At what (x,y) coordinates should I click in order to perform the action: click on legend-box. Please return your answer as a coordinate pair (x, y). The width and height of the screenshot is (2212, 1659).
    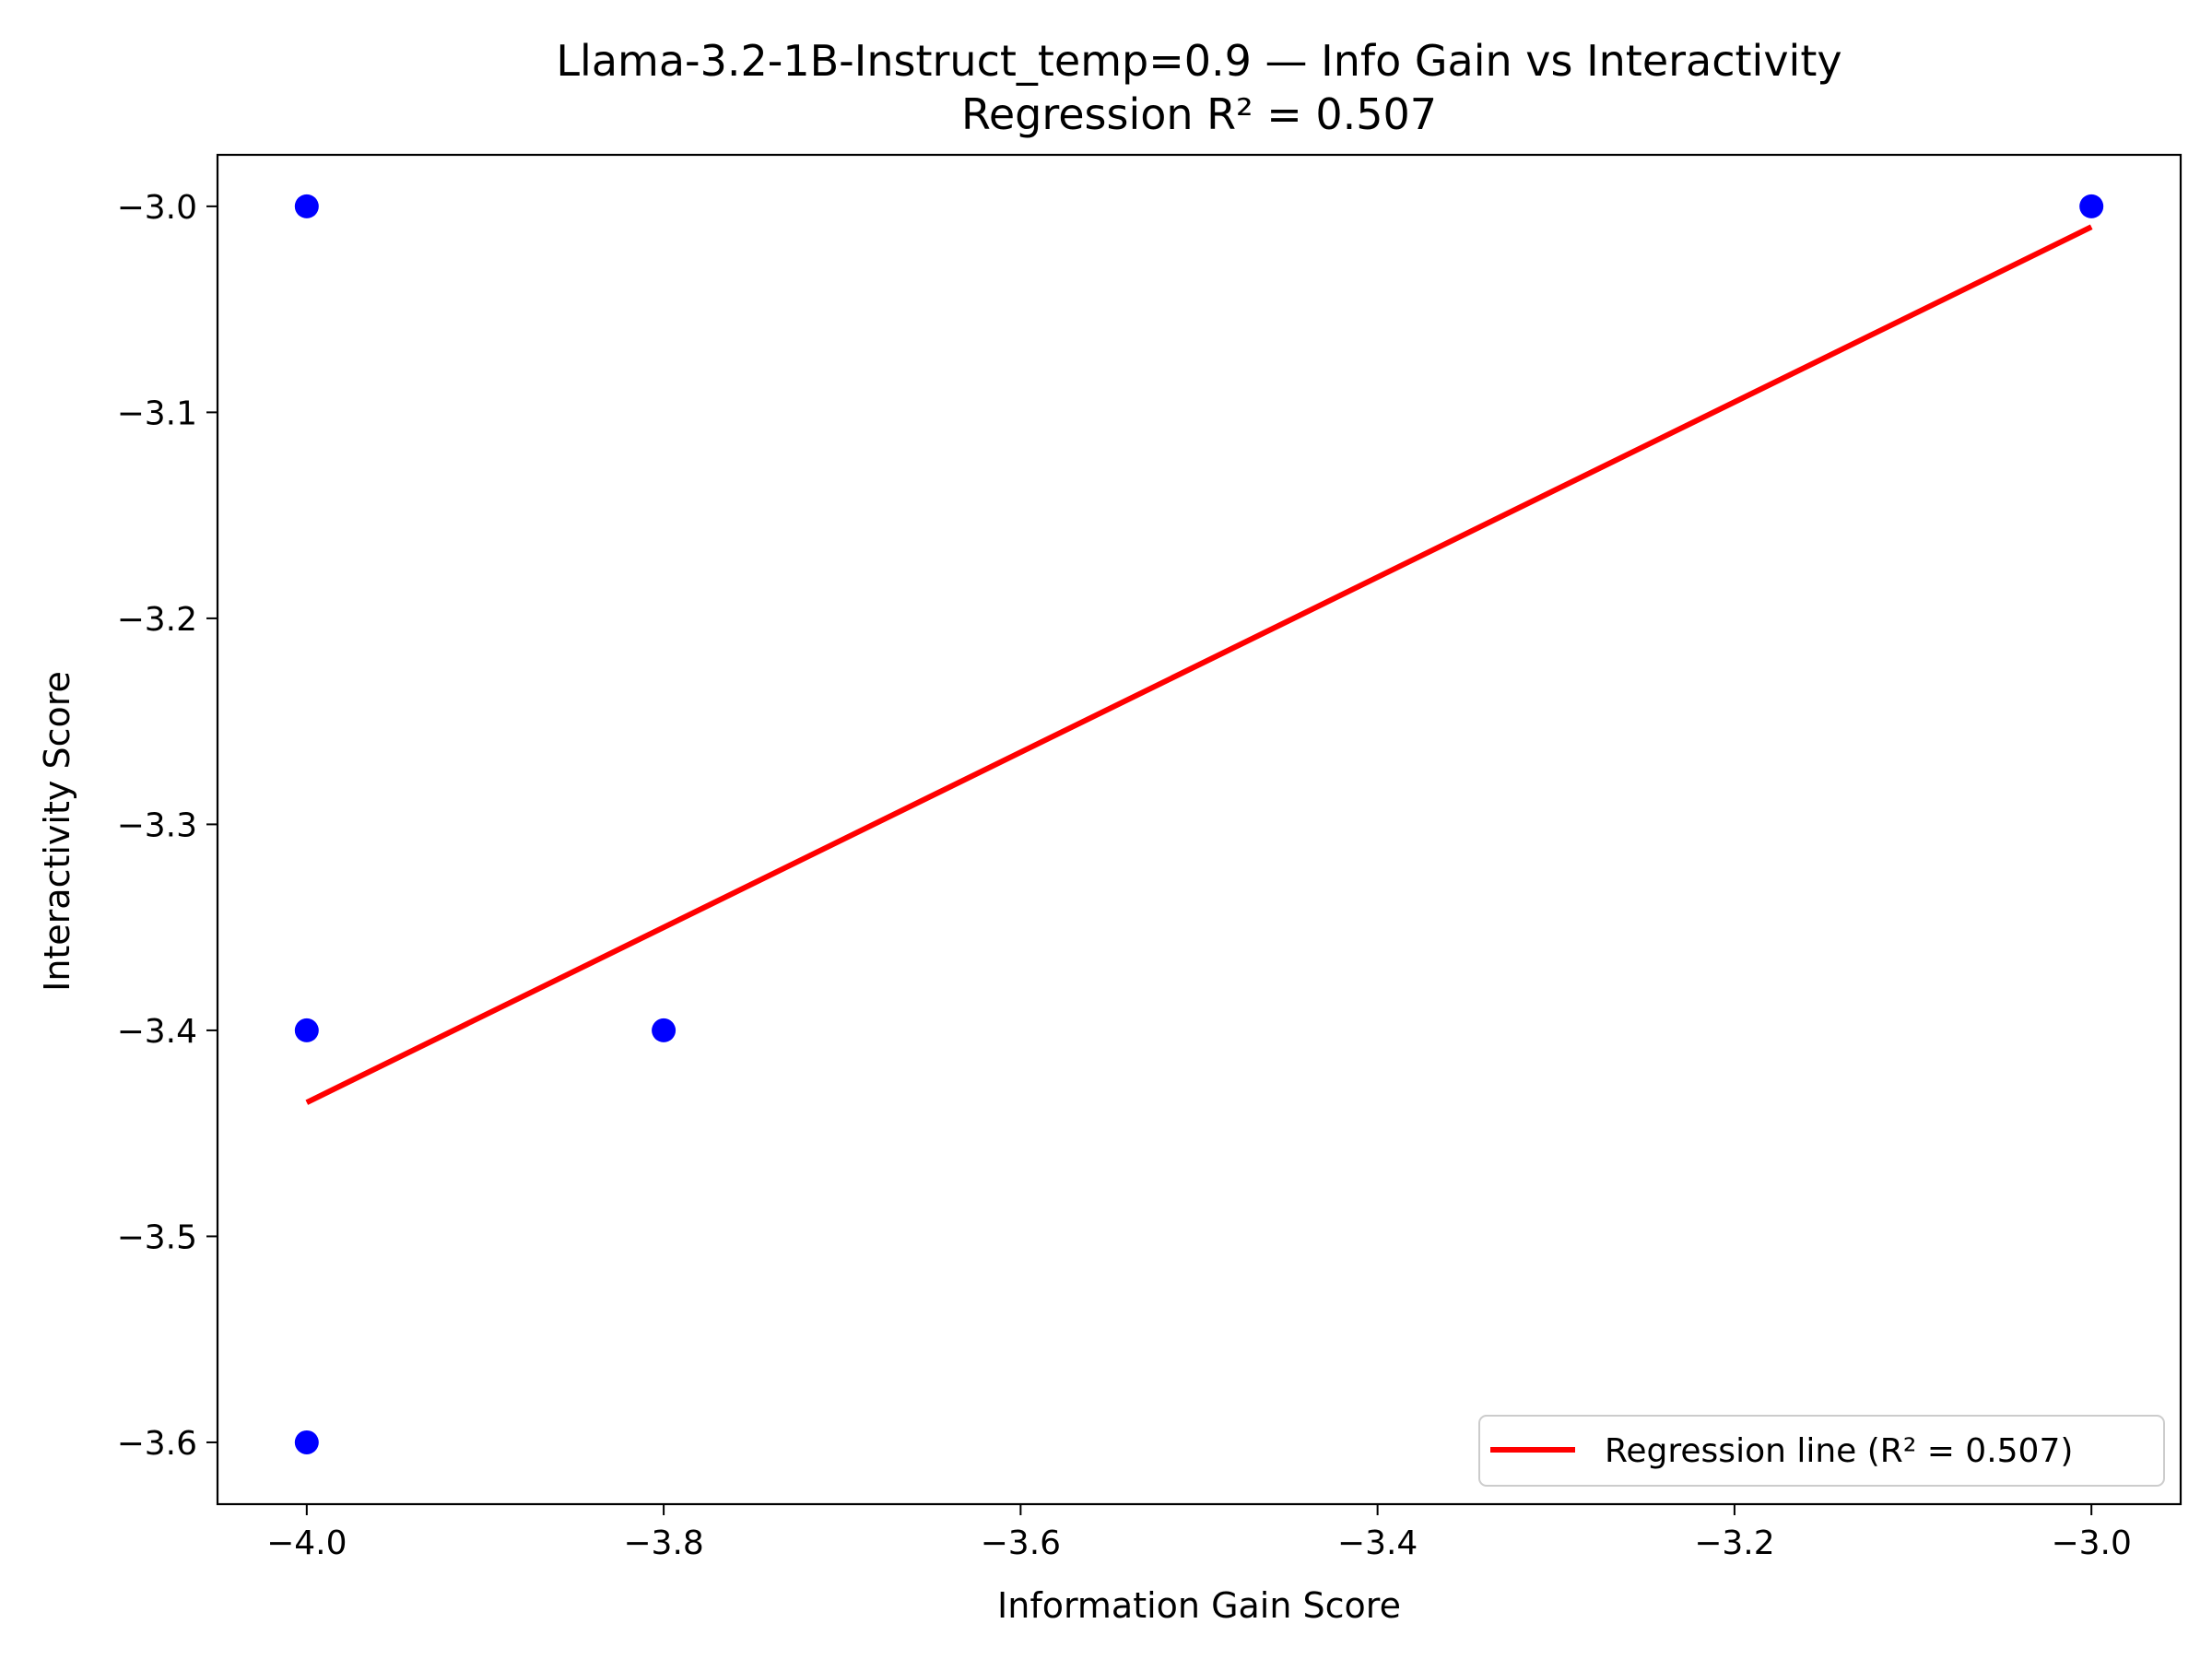
    Looking at the image, I should click on (1821, 1451).